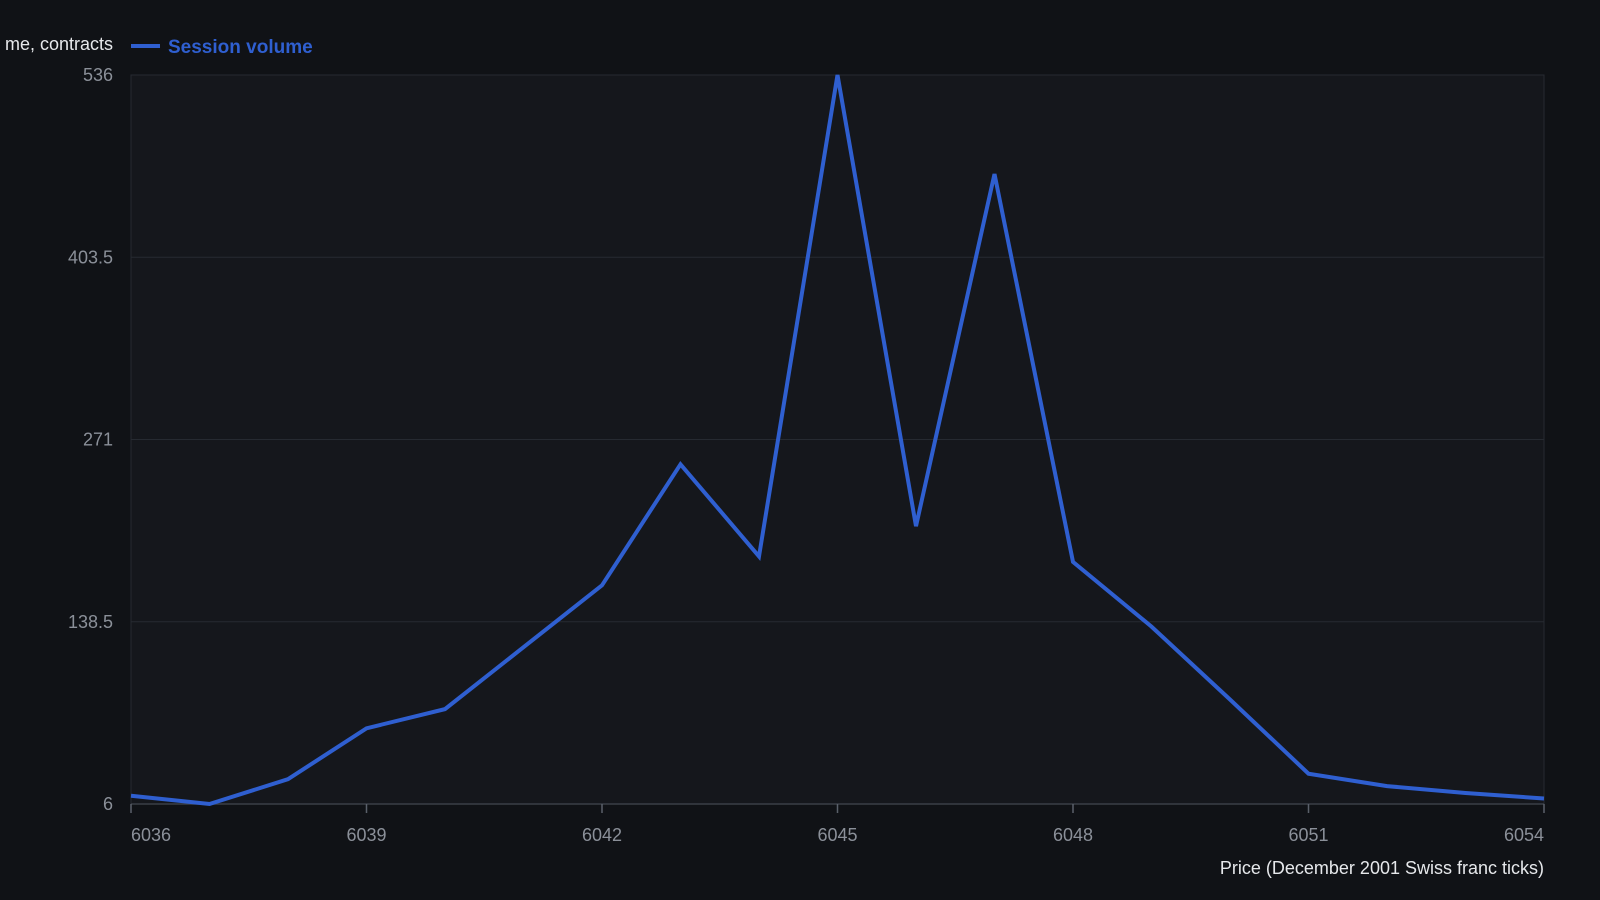  Describe the element at coordinates (366, 835) in the screenshot. I see `x-tick-label: 6039` at that location.